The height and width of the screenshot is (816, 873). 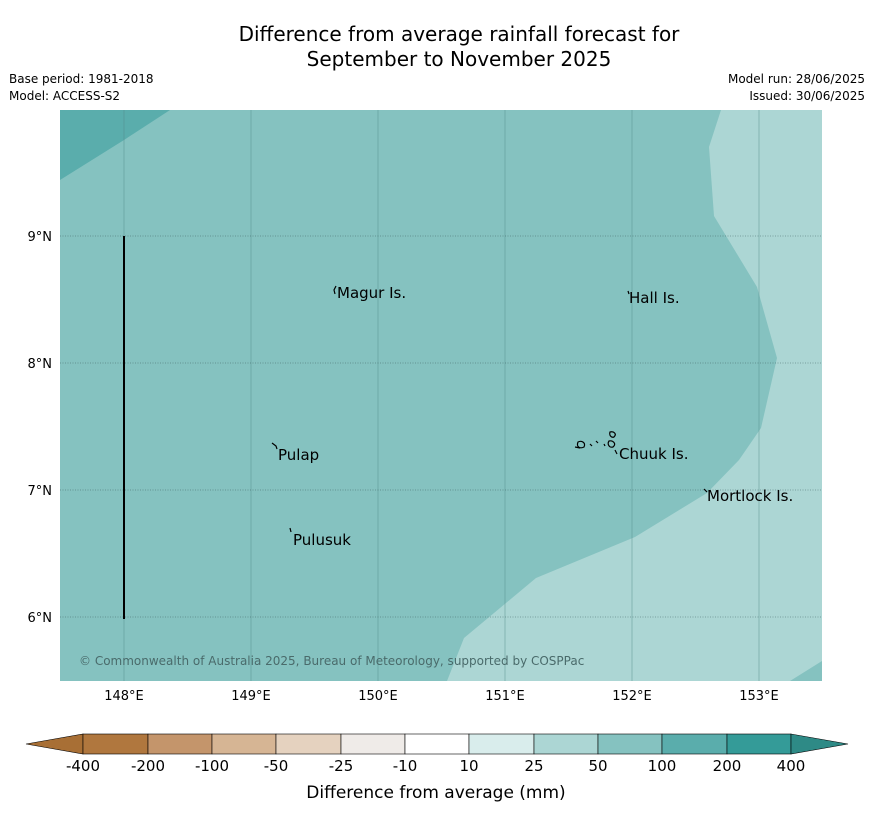 What do you see at coordinates (505, 696) in the screenshot?
I see `lon-tick-151e: 151°E` at bounding box center [505, 696].